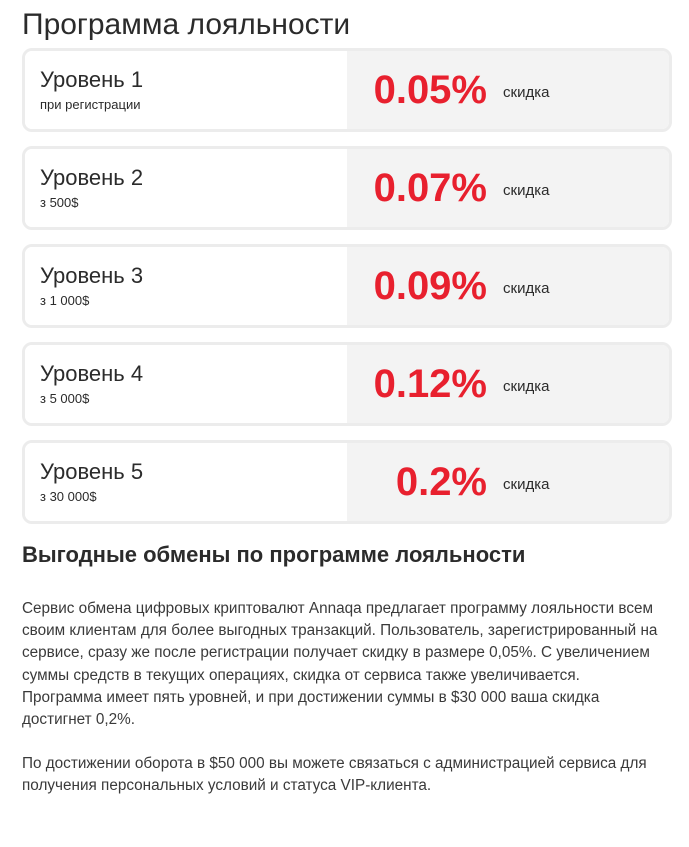 This screenshot has height=847, width=689. What do you see at coordinates (92, 373) in the screenshot?
I see `level-name: Уровень 4` at bounding box center [92, 373].